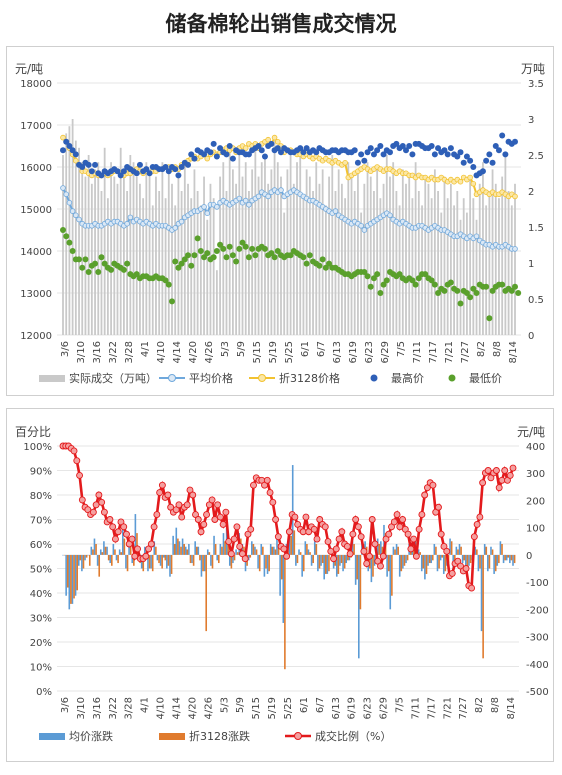  I want to click on left-axis-tick-label: 16000, so click(36, 168).